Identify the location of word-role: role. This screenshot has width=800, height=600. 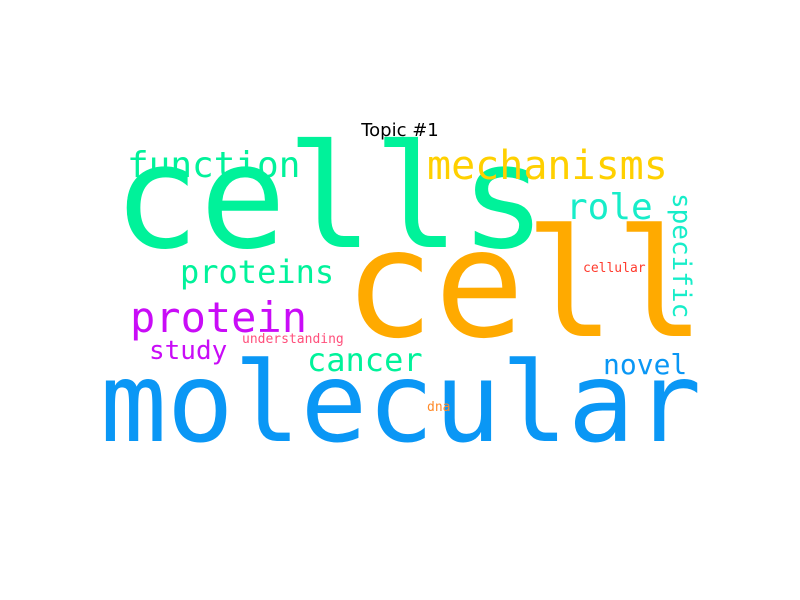
(609, 207).